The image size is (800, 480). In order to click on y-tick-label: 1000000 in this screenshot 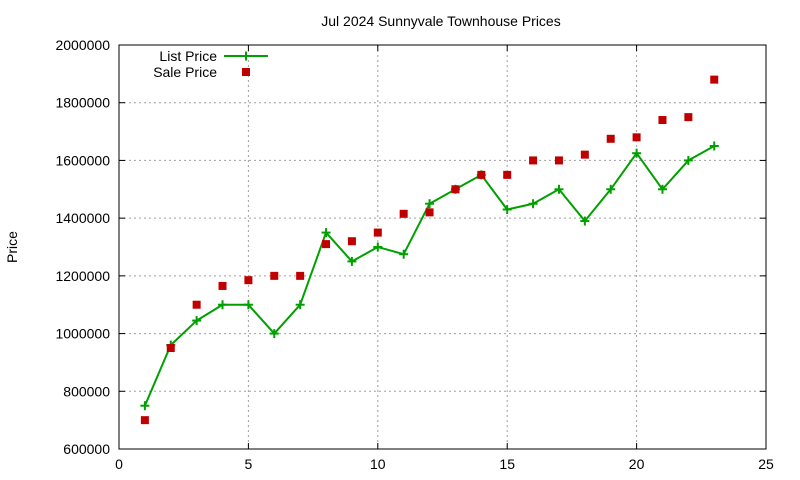, I will do `click(82, 334)`.